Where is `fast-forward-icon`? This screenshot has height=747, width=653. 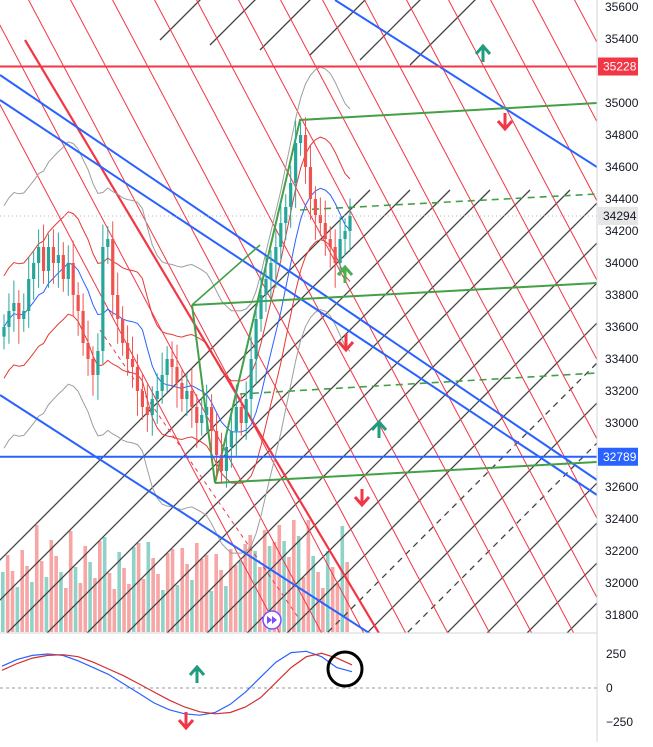
fast-forward-icon is located at coordinates (272, 620).